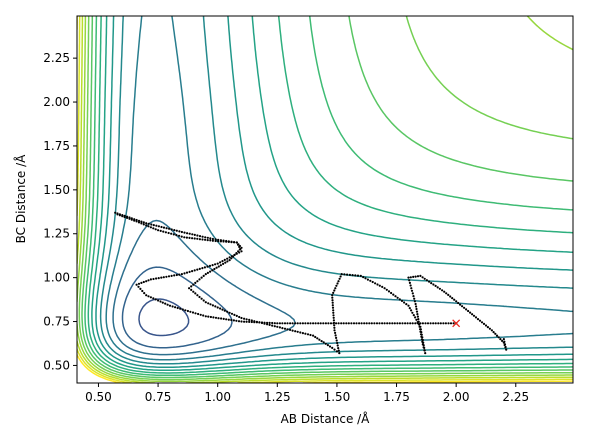  I want to click on y-tick-label: 1.50, so click(56, 190).